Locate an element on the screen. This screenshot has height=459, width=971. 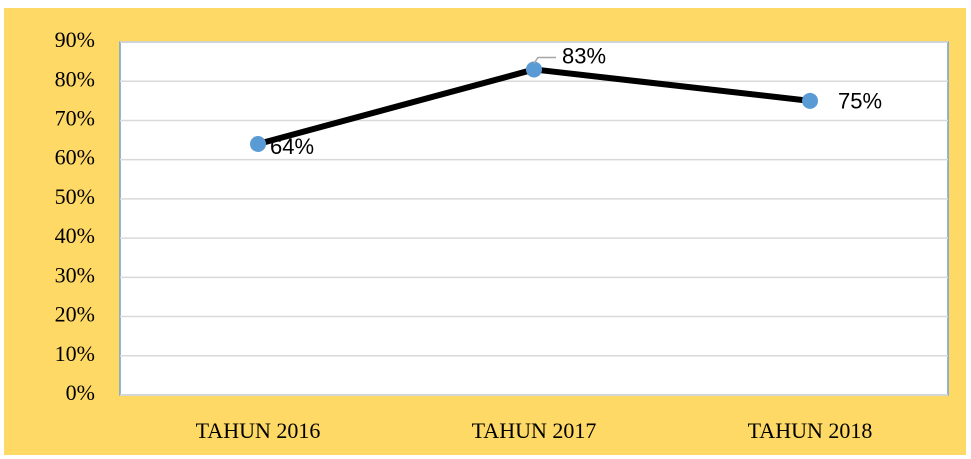
y-tick-label: 30% is located at coordinates (75, 274).